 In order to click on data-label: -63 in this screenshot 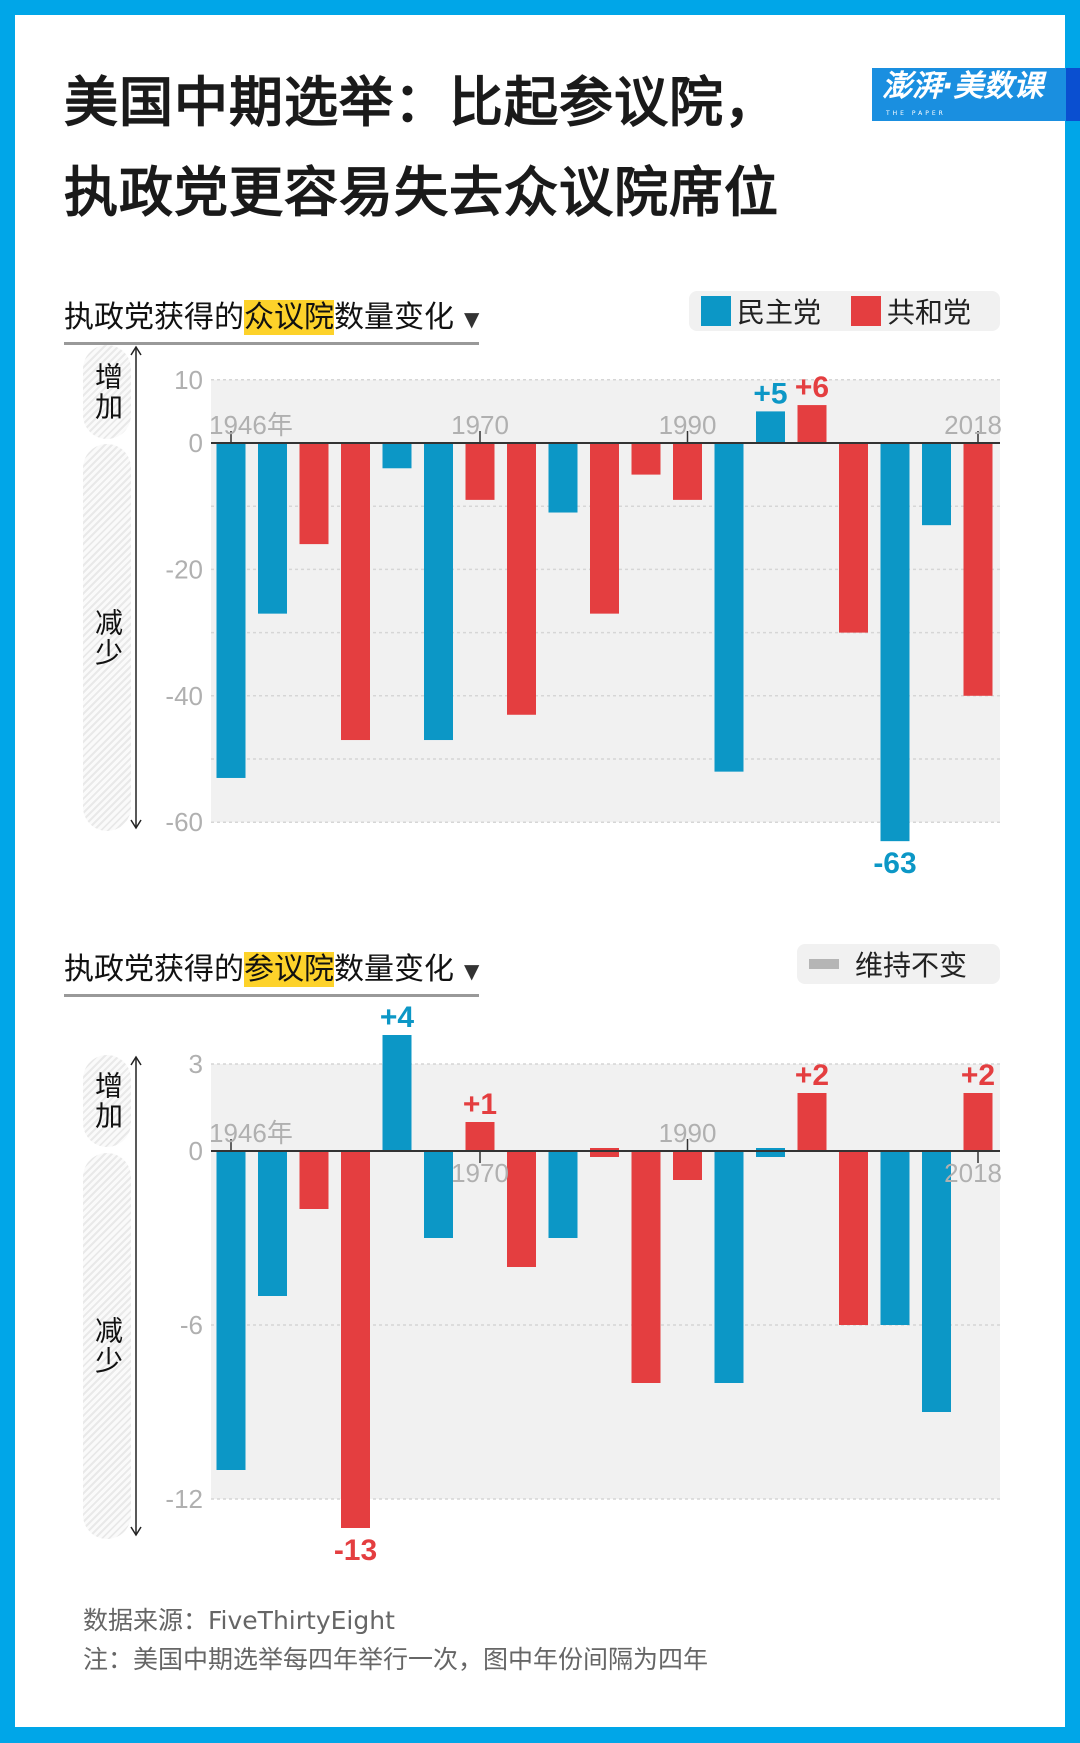, I will do `click(894, 863)`.